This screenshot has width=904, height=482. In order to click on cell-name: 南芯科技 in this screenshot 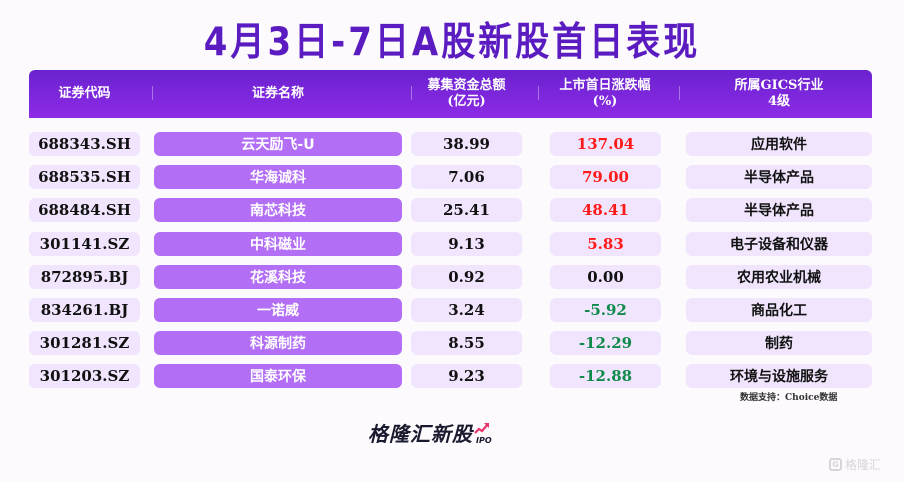, I will do `click(278, 210)`.